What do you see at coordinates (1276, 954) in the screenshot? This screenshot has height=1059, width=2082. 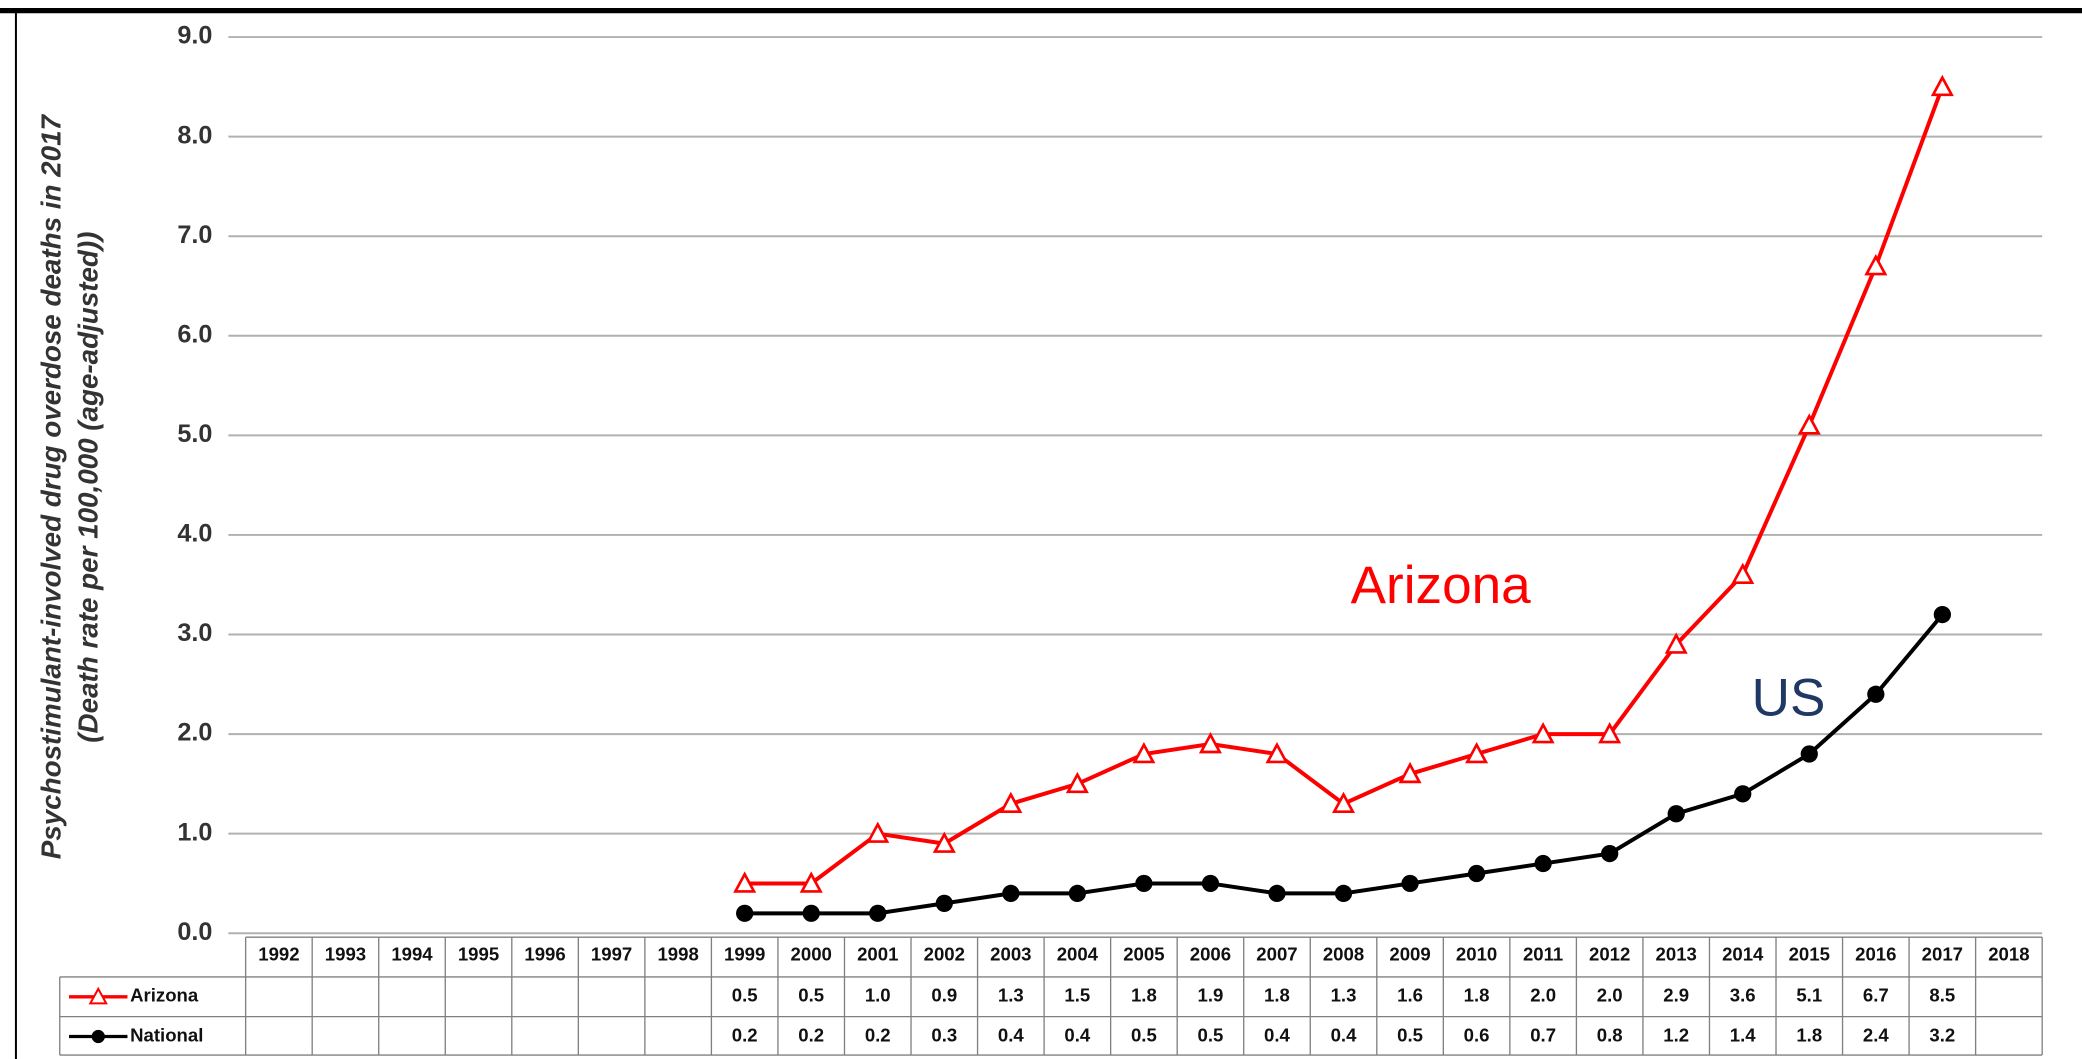 I see `x-tick-label: 2007` at bounding box center [1276, 954].